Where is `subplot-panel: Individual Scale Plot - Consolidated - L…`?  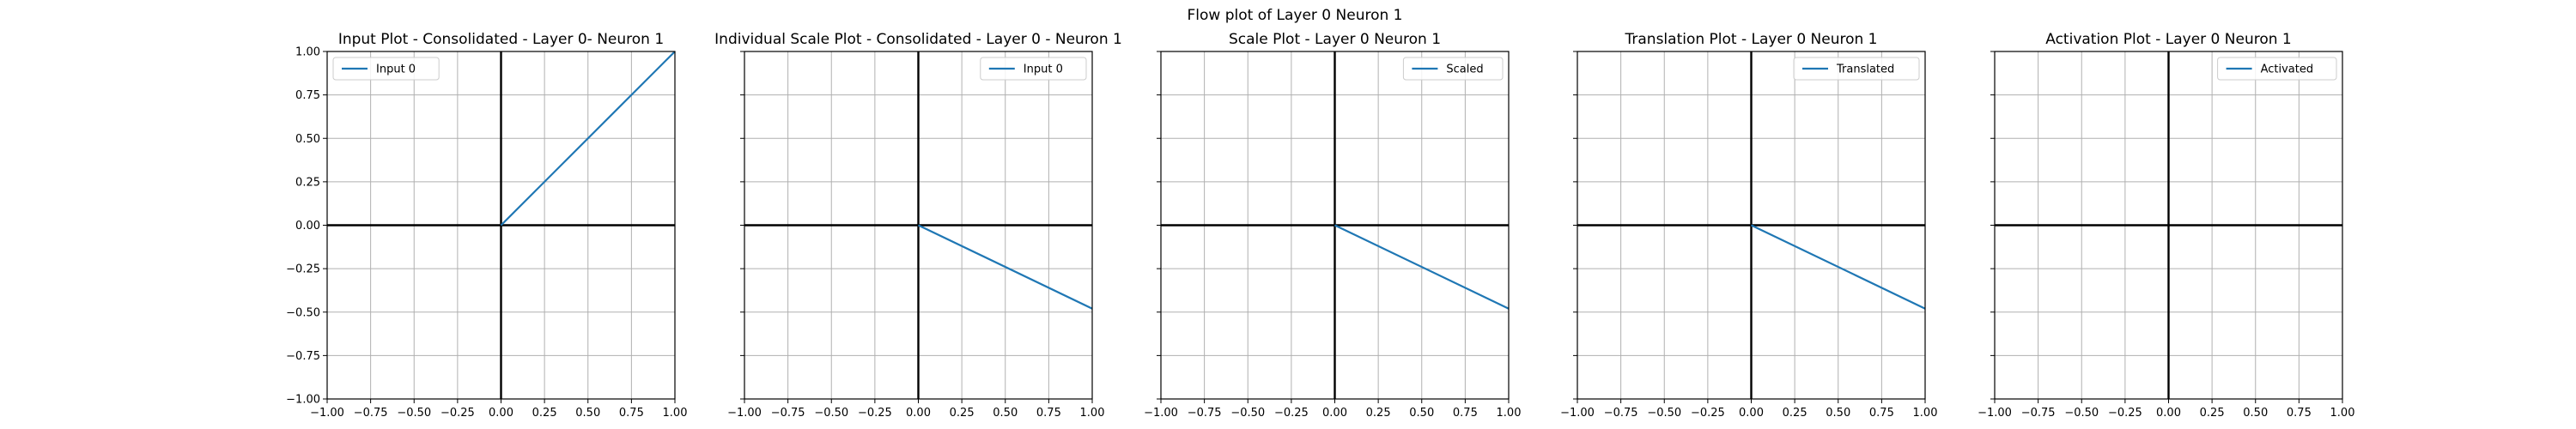
subplot-panel: Individual Scale Plot - Consolidated - L… is located at coordinates (918, 225).